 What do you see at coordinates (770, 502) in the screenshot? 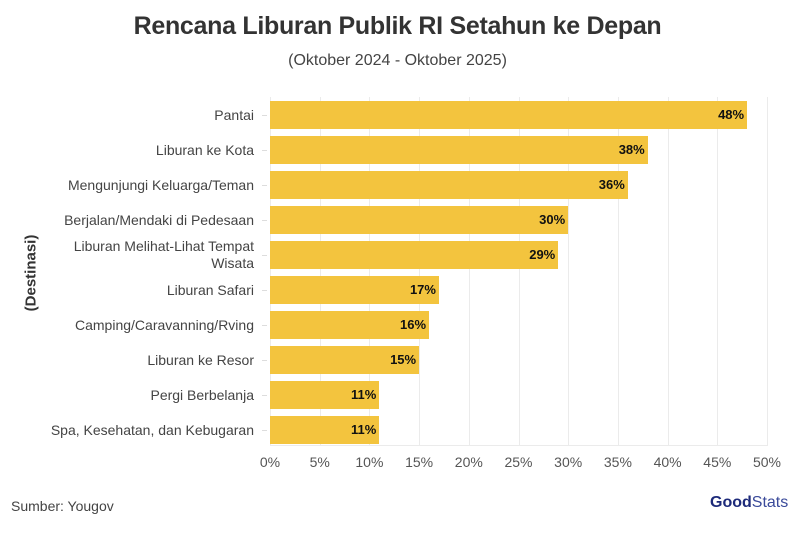
I see `logo-light-text: Stats` at bounding box center [770, 502].